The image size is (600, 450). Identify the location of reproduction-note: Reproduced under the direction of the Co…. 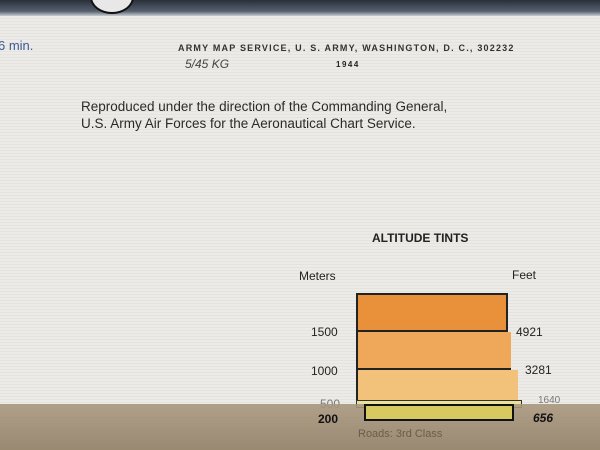
(264, 115).